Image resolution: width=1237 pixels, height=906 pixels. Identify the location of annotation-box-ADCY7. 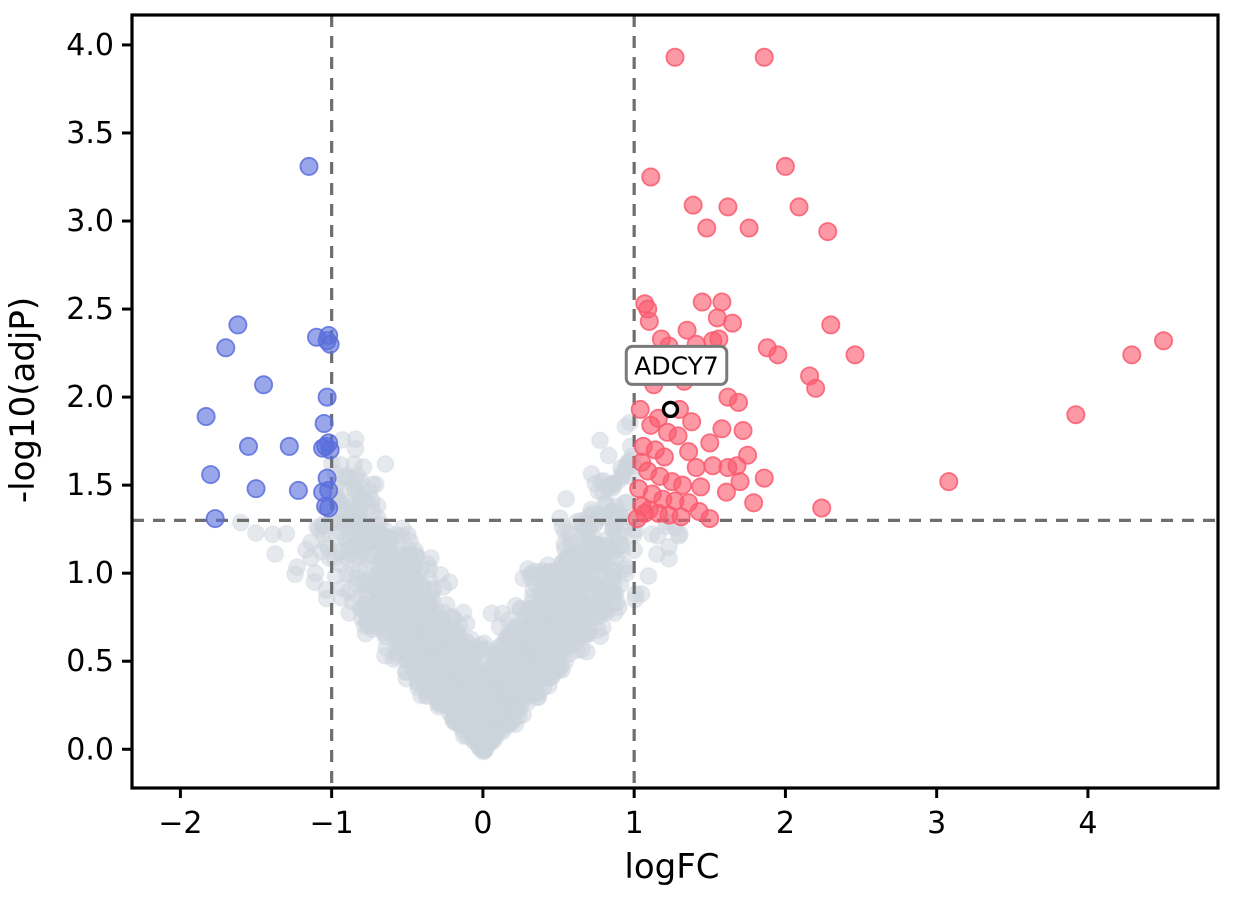
(676, 365).